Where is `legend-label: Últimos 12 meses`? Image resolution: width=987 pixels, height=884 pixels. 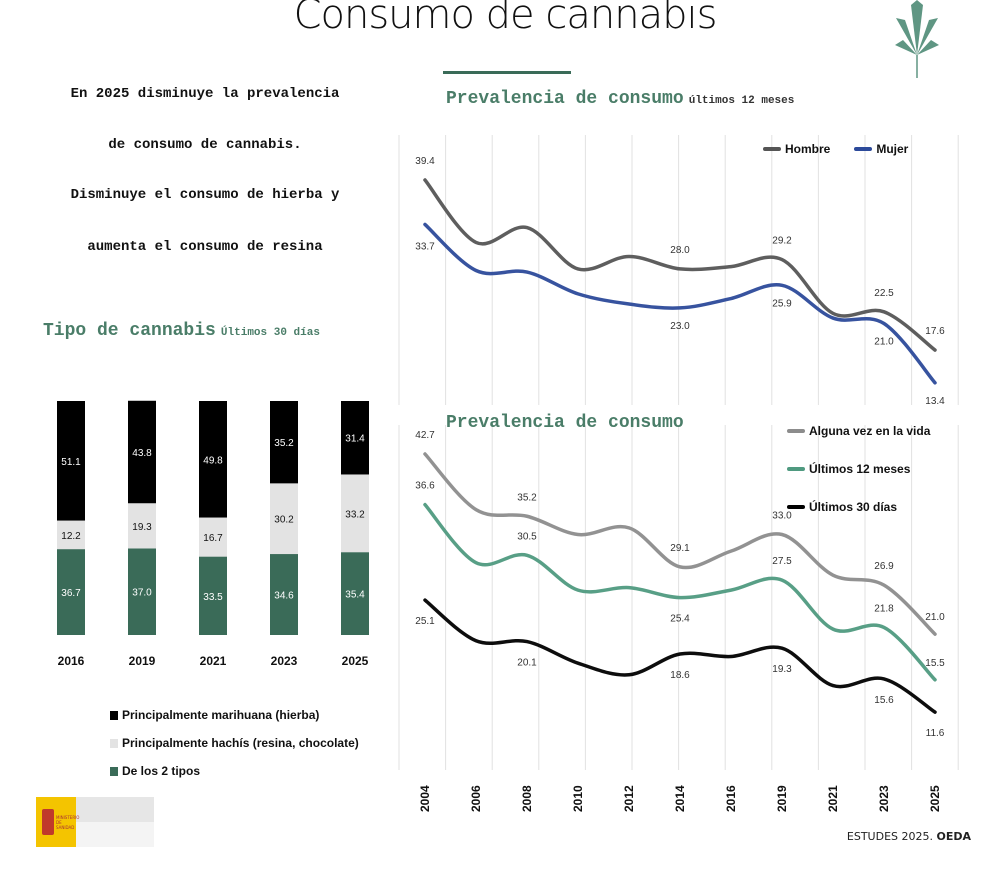
legend-label: Últimos 12 meses is located at coordinates (860, 469).